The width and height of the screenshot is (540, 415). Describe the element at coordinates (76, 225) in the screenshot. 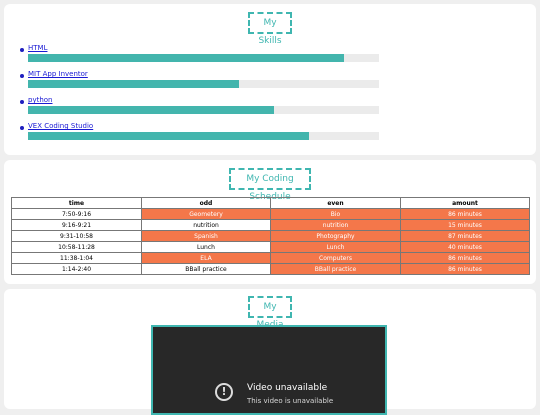

I see `time-cell: 9:16-9:21` at that location.